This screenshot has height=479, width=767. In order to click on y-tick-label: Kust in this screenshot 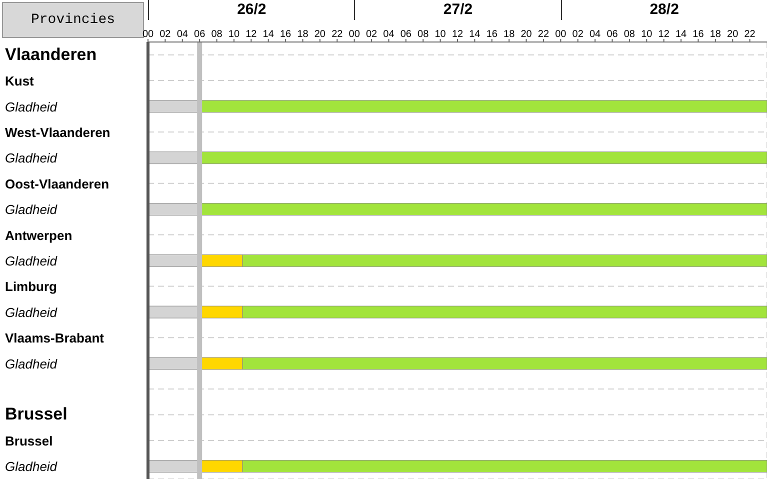, I will do `click(20, 81)`.